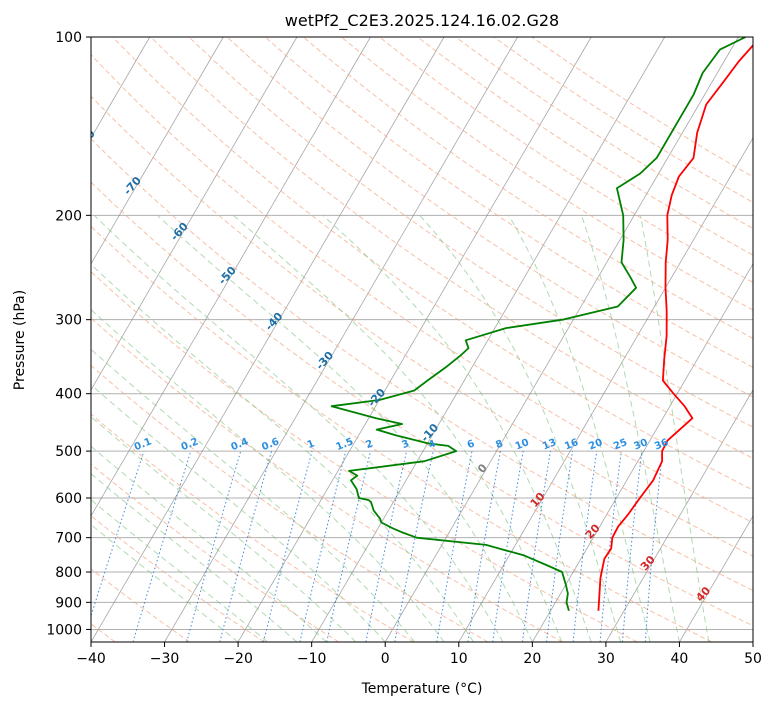 The width and height of the screenshot is (775, 712). I want to click on mixing-ratio-label: 16, so click(571, 444).